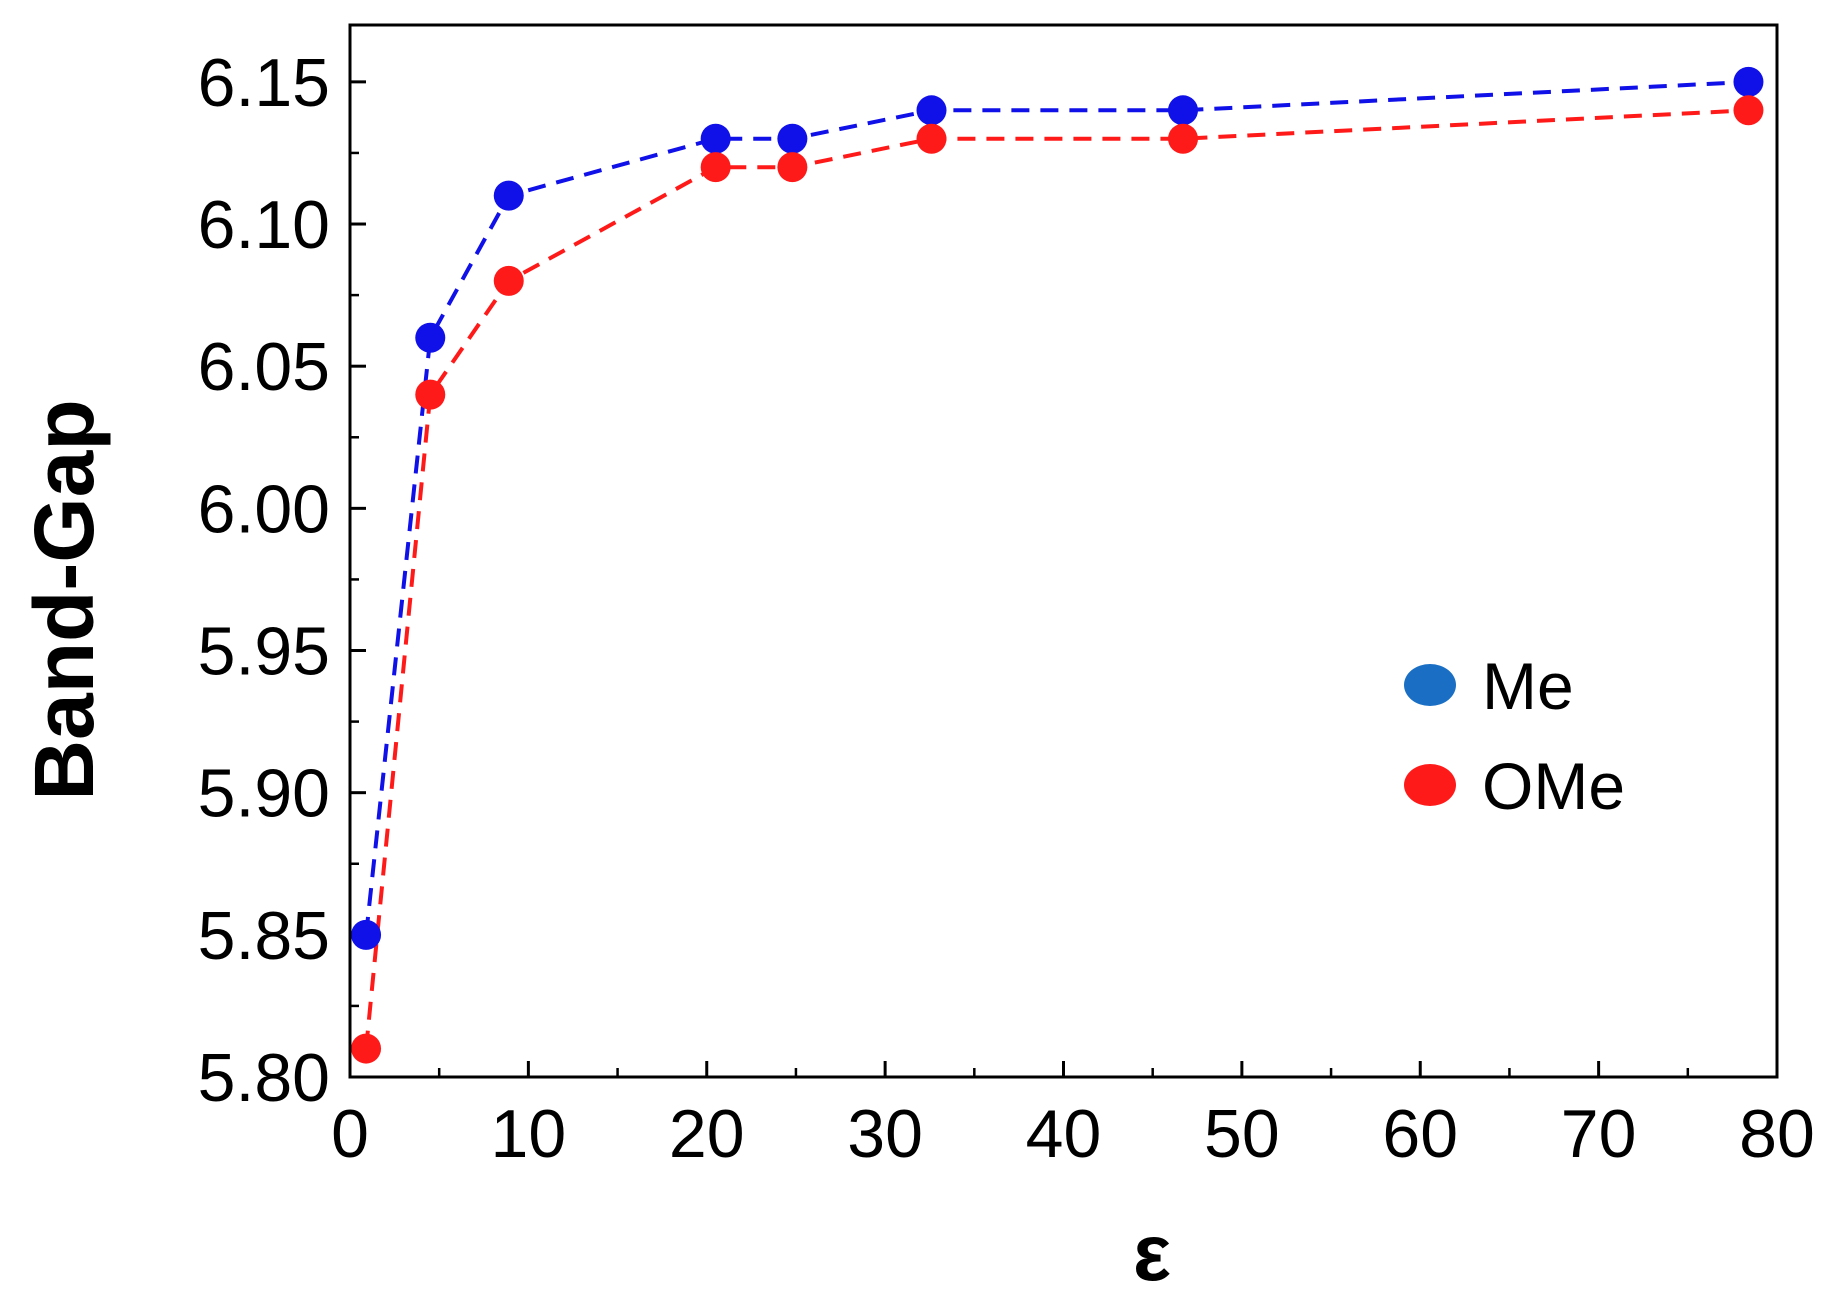 This screenshot has height=1297, width=1837. I want to click on legend-label-ome: OMe, so click(1553, 786).